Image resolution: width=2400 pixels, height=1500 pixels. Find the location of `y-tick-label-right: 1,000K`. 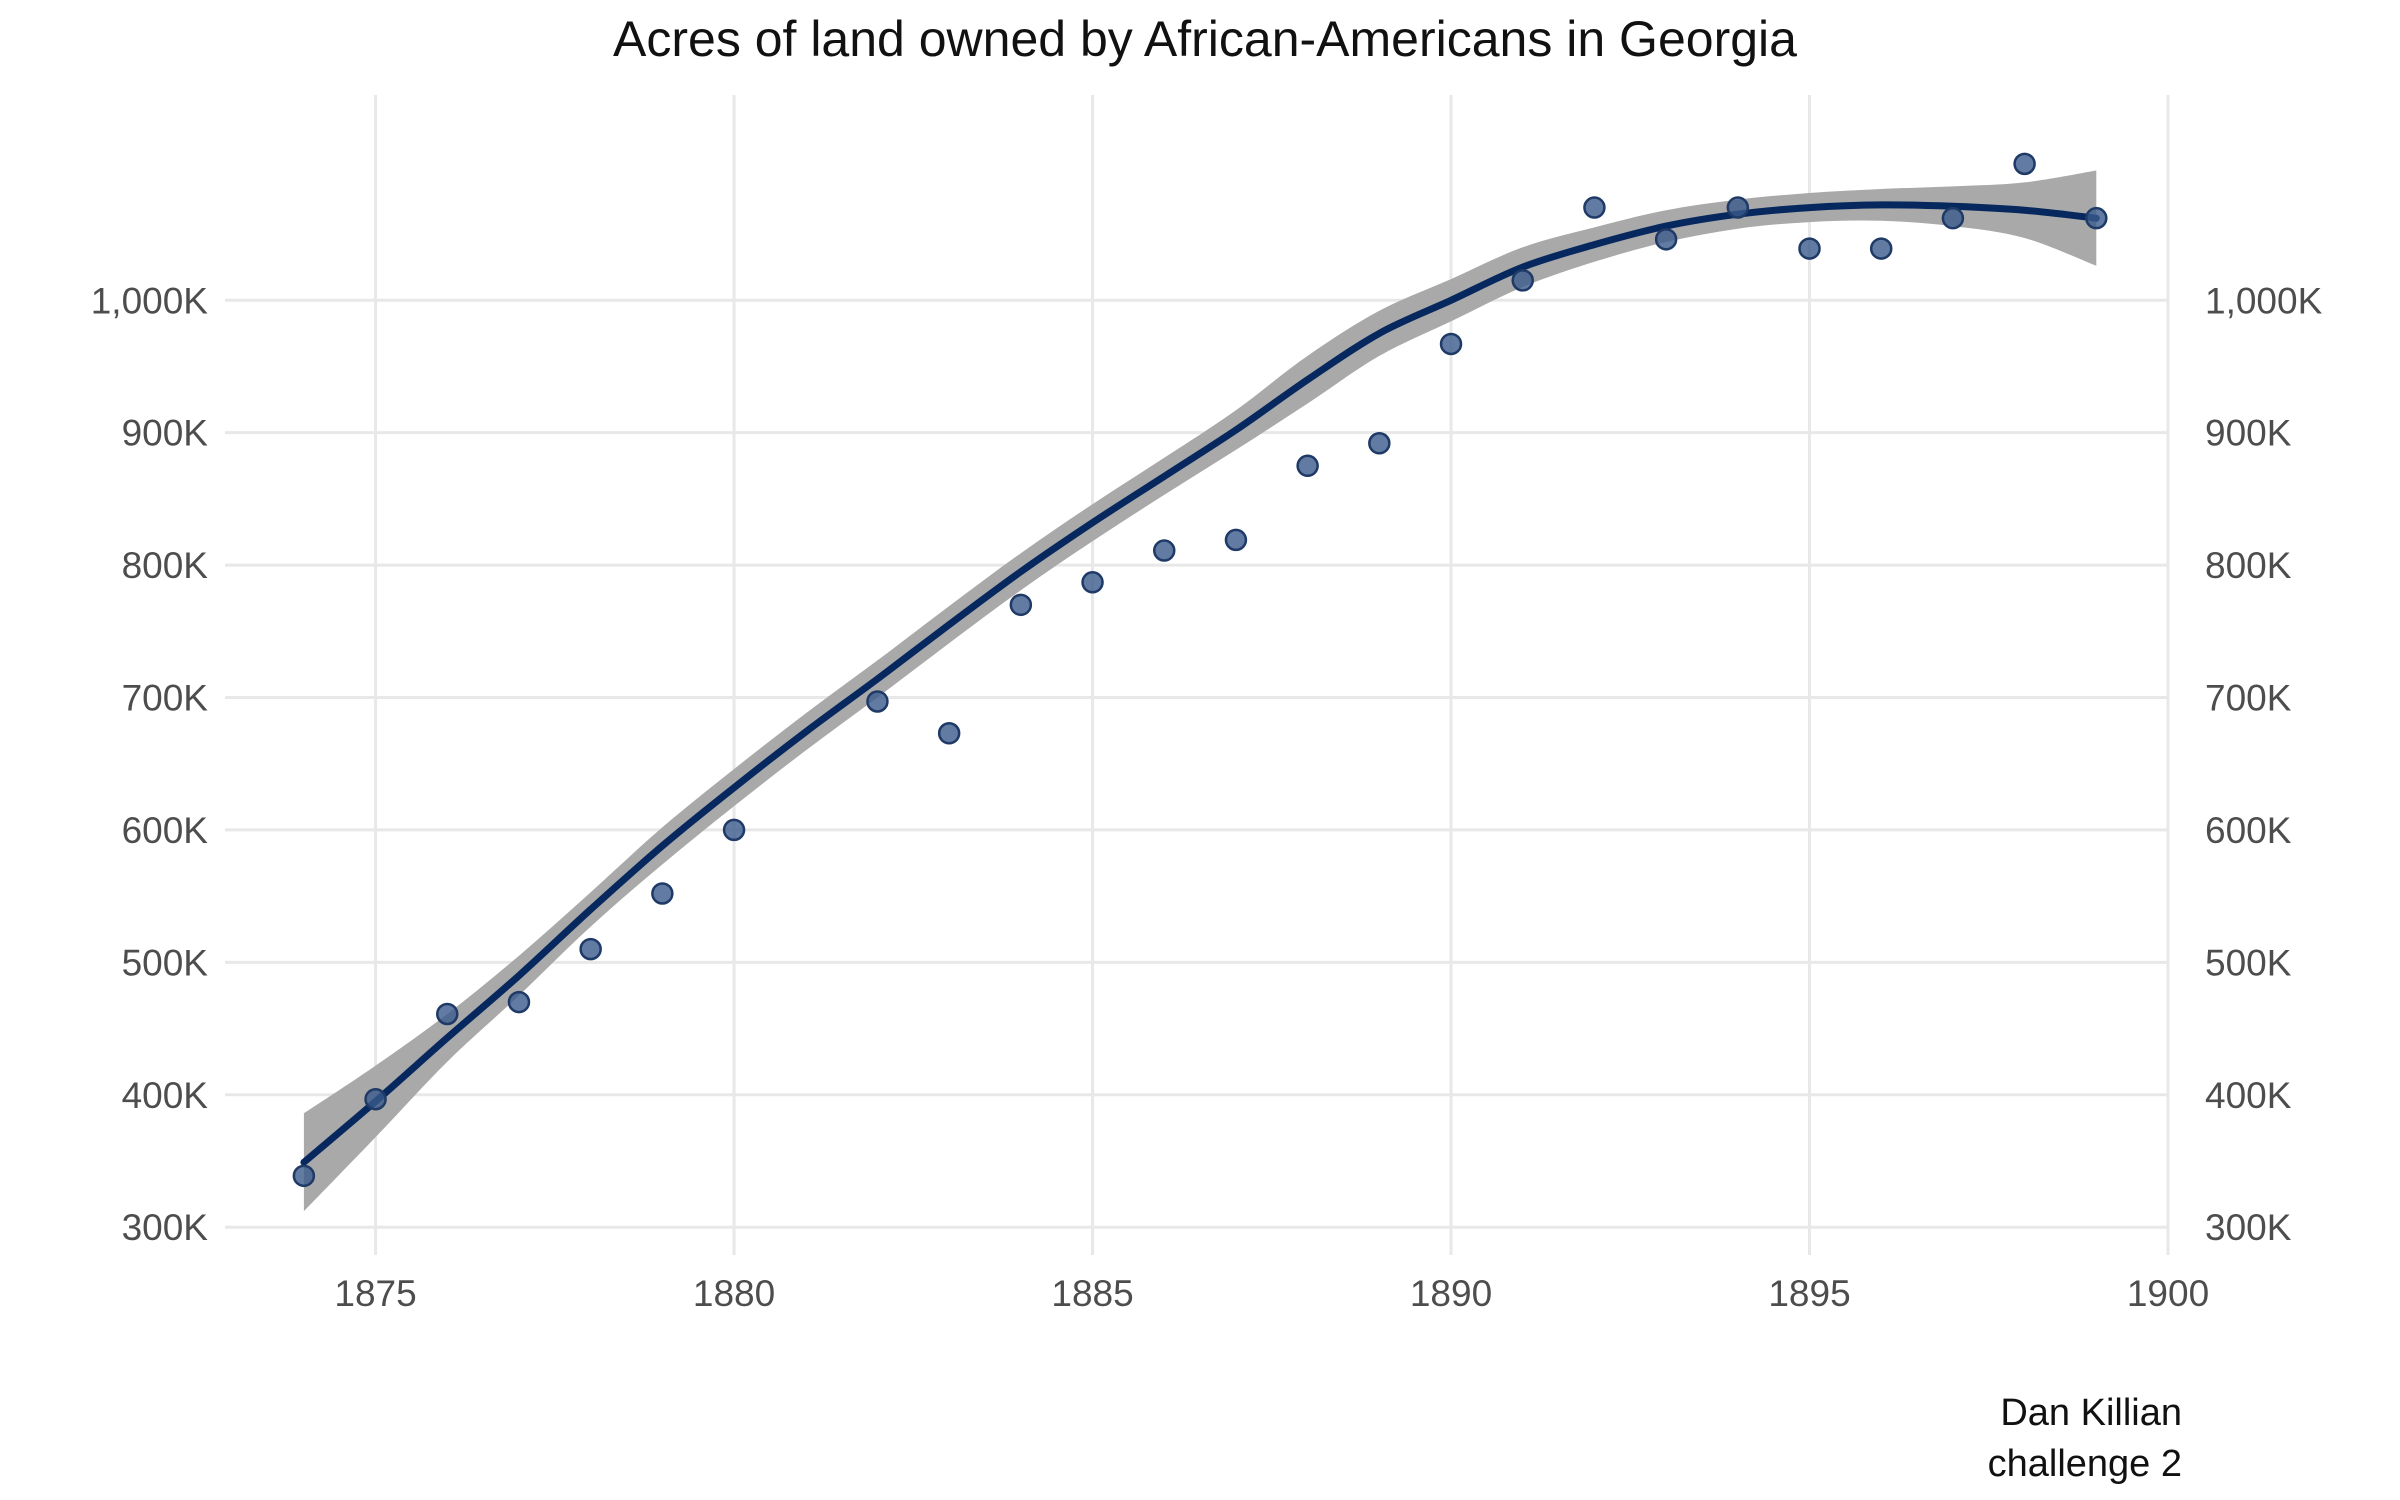

y-tick-label-right: 1,000K is located at coordinates (2264, 300).